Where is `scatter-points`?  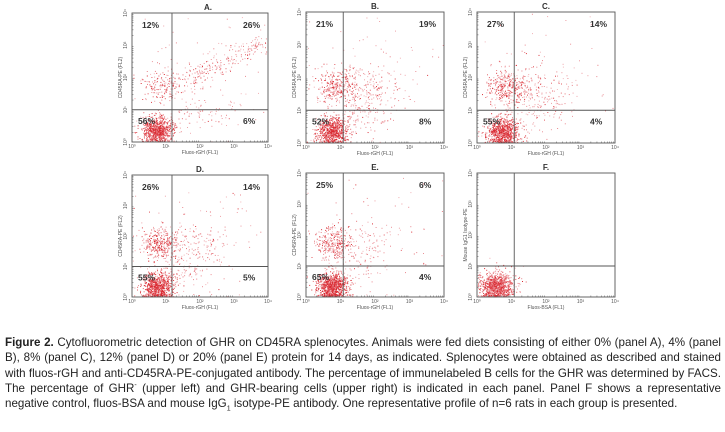 scatter-points is located at coordinates (546, 78).